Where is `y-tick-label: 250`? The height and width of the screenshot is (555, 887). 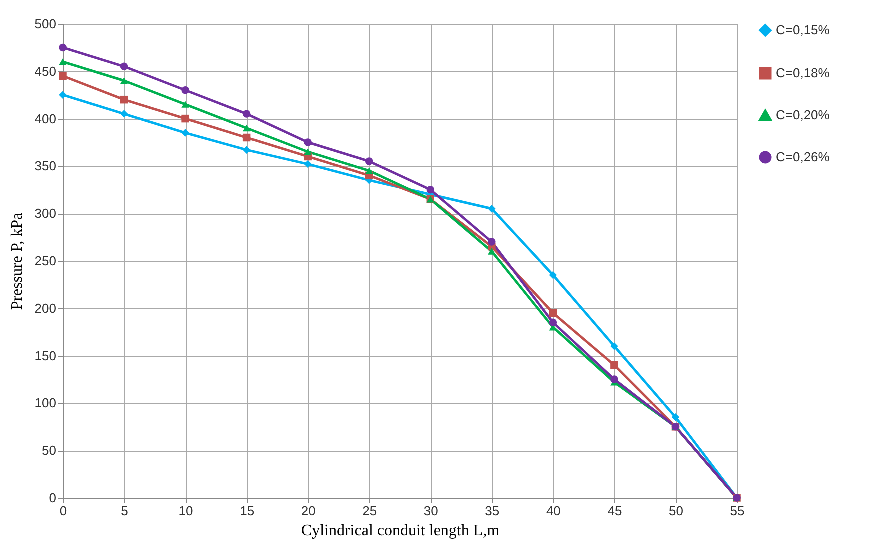
y-tick-label: 250 is located at coordinates (45, 261).